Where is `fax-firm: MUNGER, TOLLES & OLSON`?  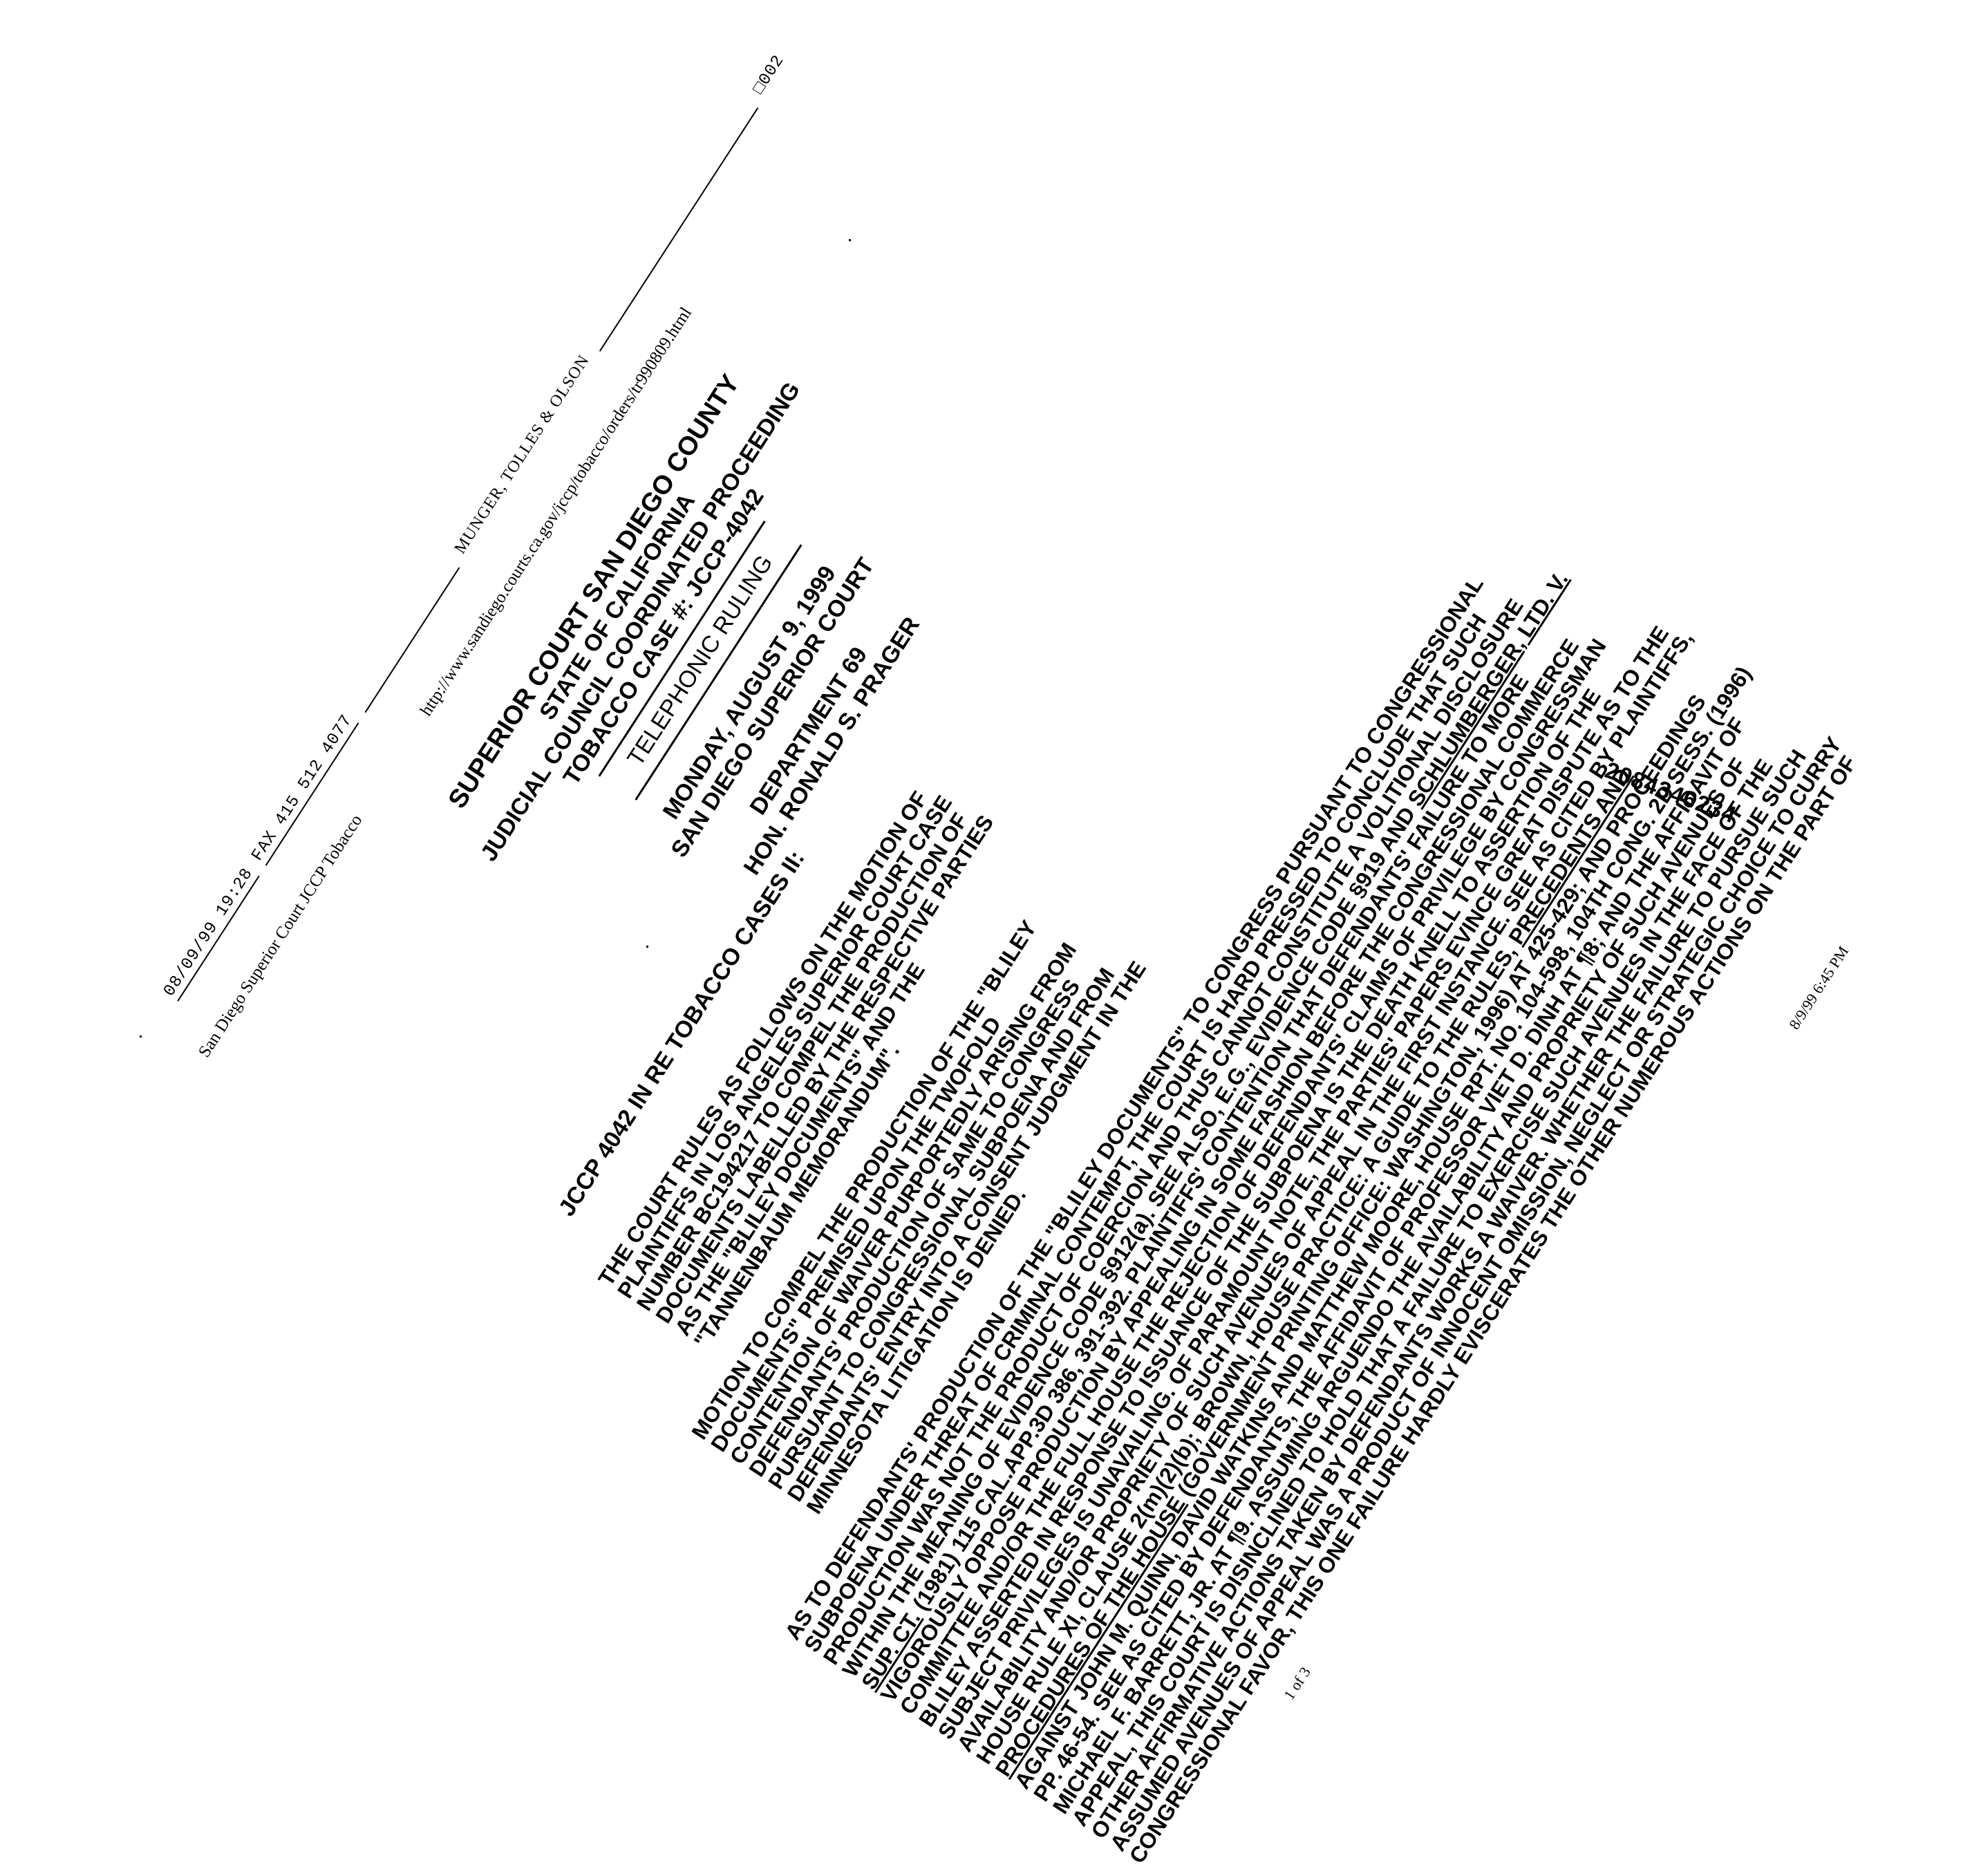 fax-firm: MUNGER, TOLLES & OLSON is located at coordinates (522, 454).